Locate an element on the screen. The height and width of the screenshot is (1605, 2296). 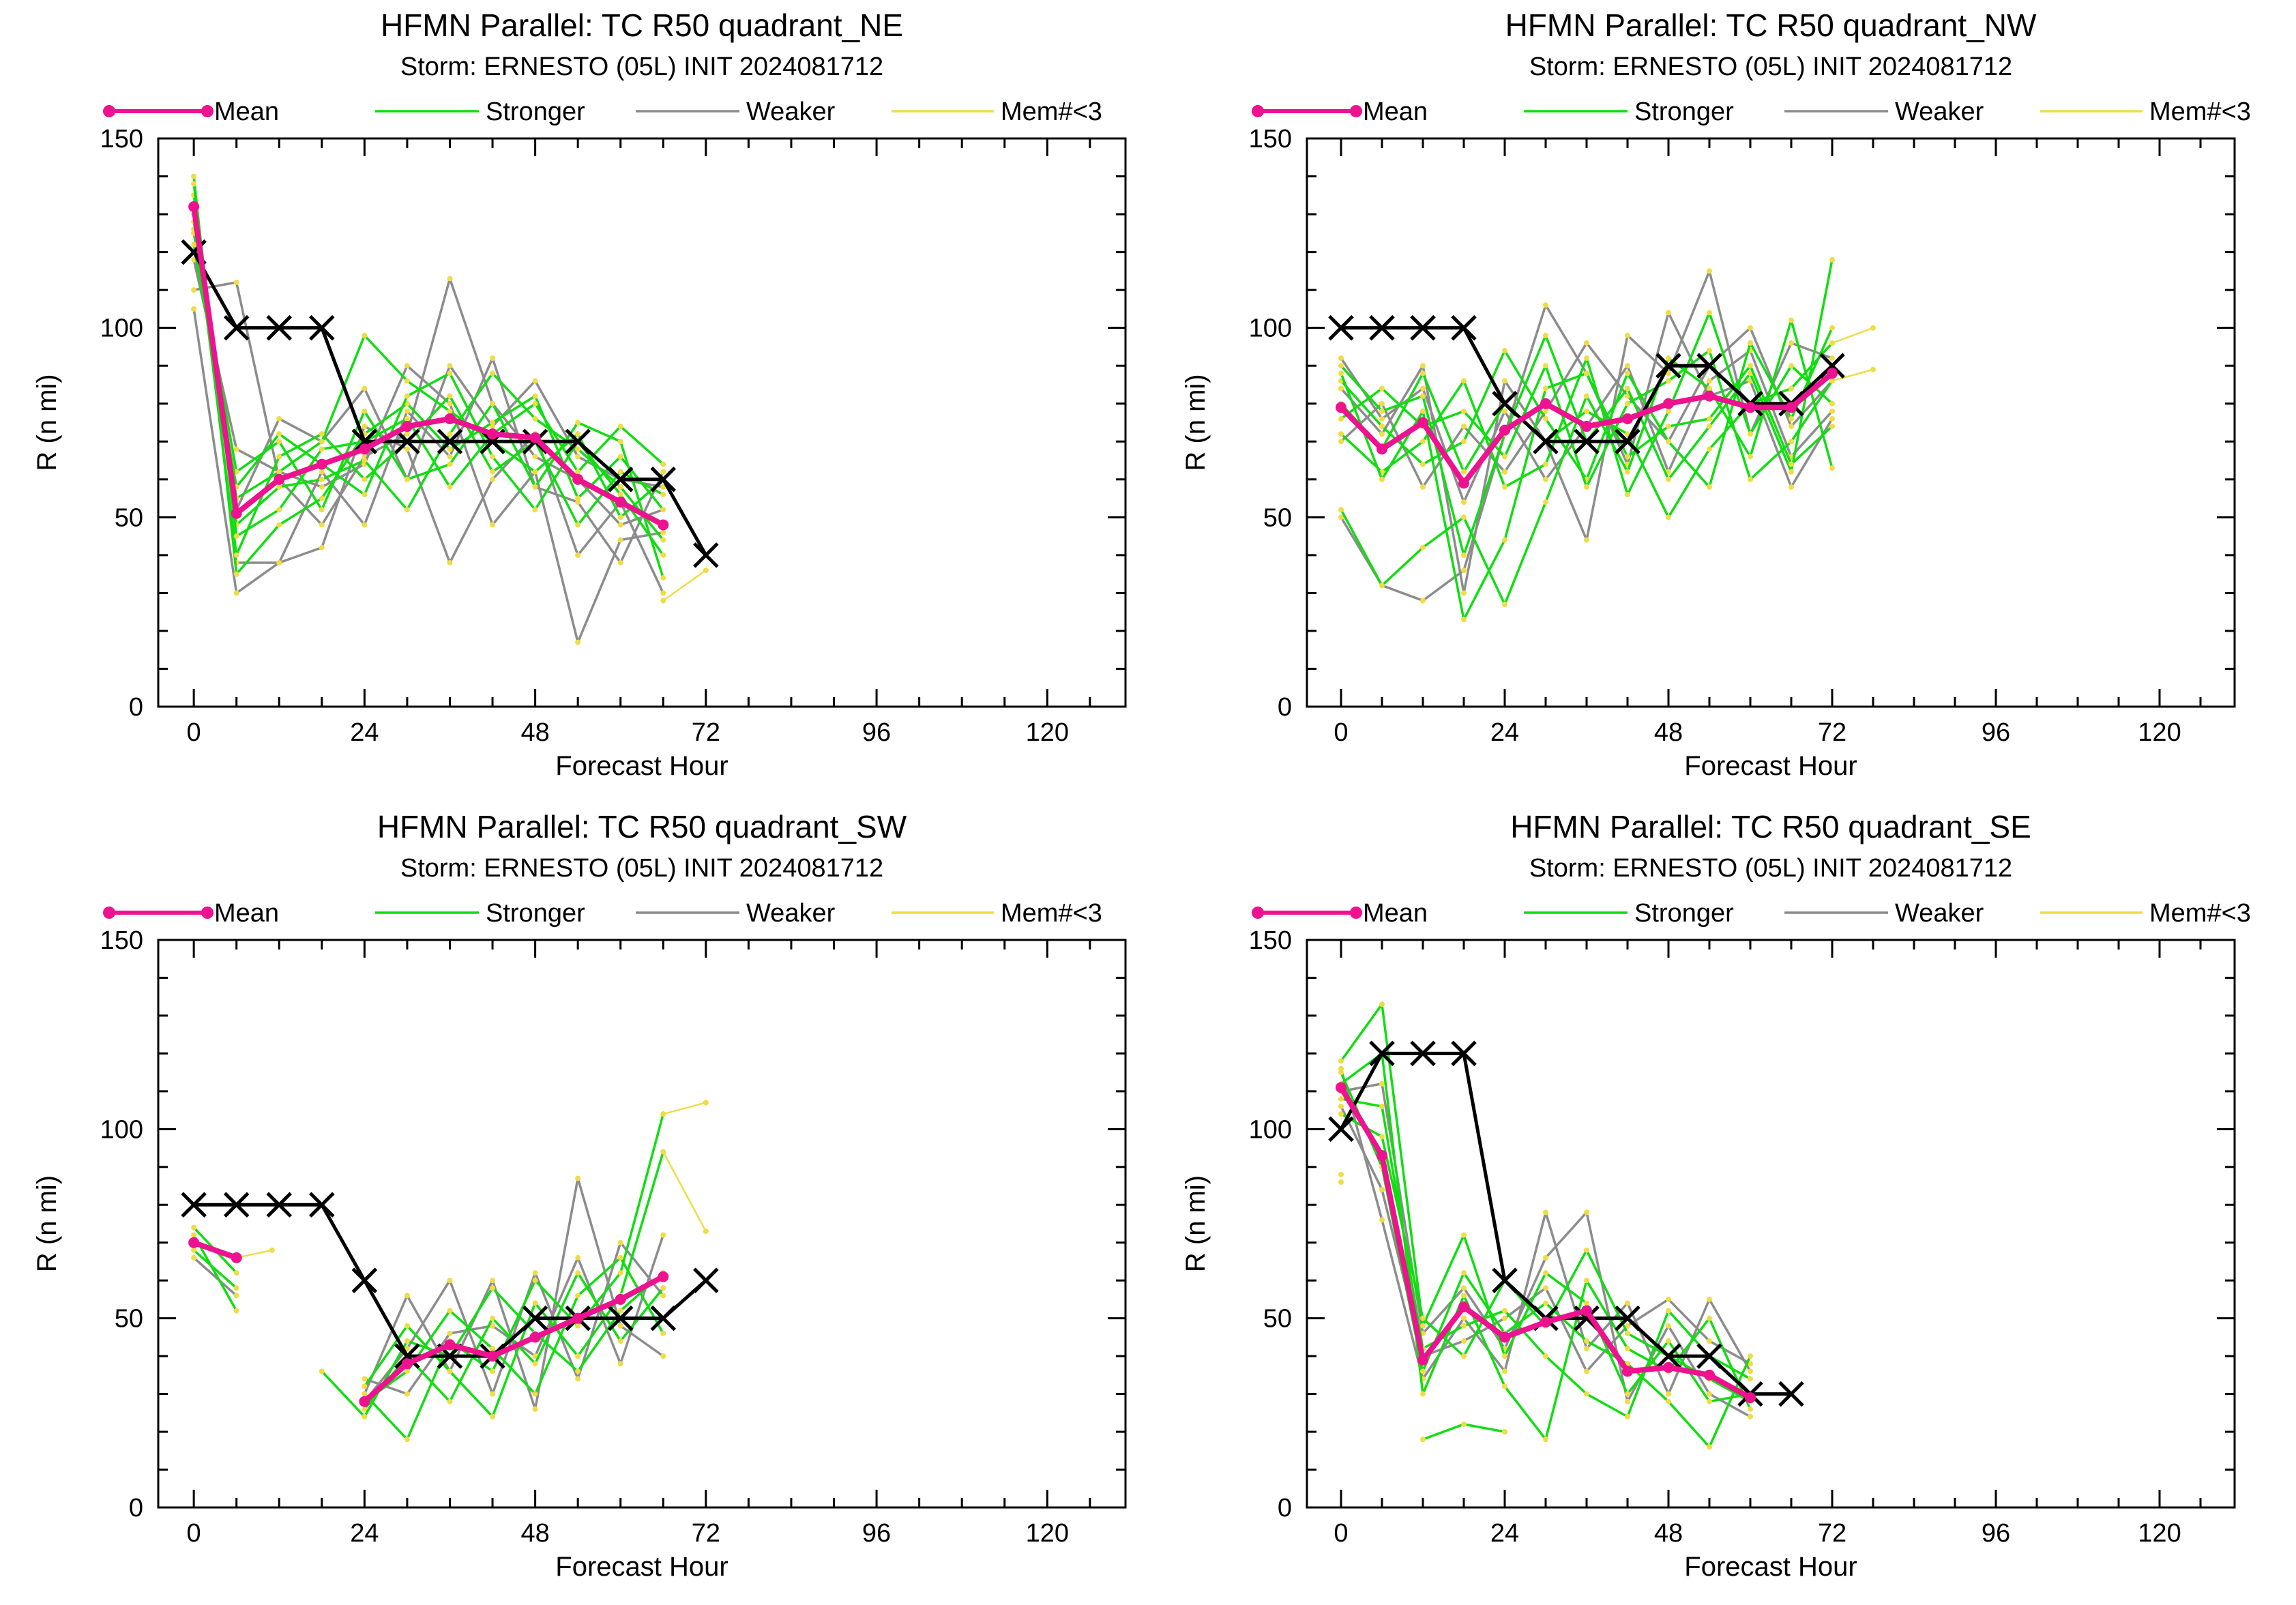
x-tick-label: 96 is located at coordinates (1996, 1533).